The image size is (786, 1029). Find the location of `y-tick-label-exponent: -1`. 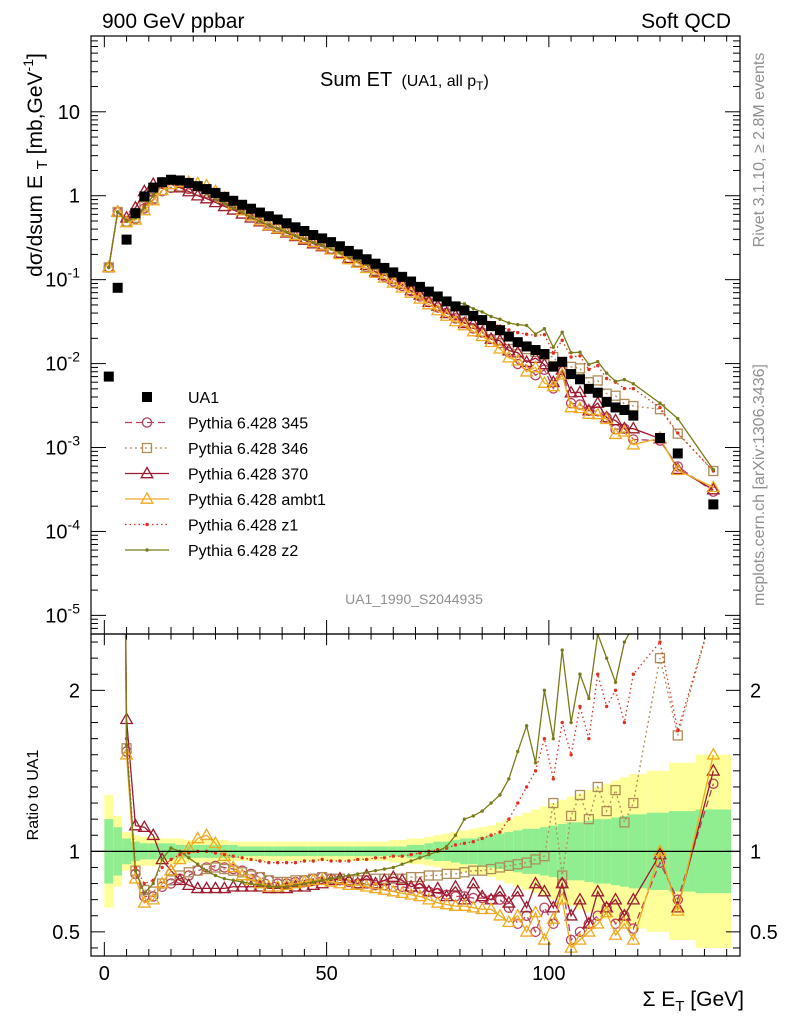

y-tick-label-exponent: -1 is located at coordinates (74, 273).